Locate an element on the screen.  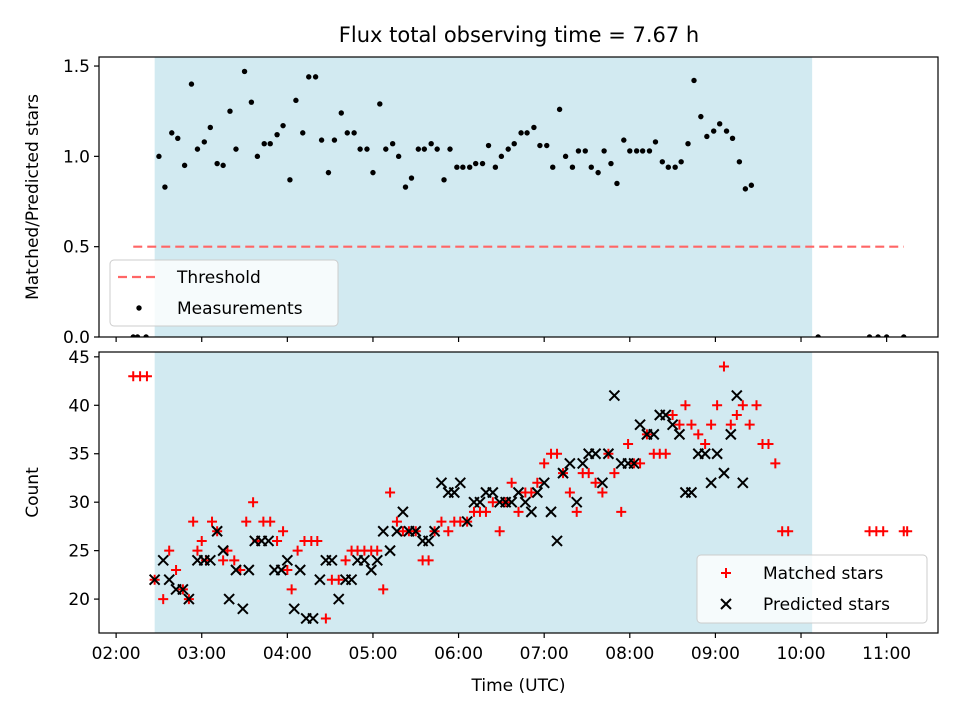
y-tick-label: 0.5 is located at coordinates (76, 248).